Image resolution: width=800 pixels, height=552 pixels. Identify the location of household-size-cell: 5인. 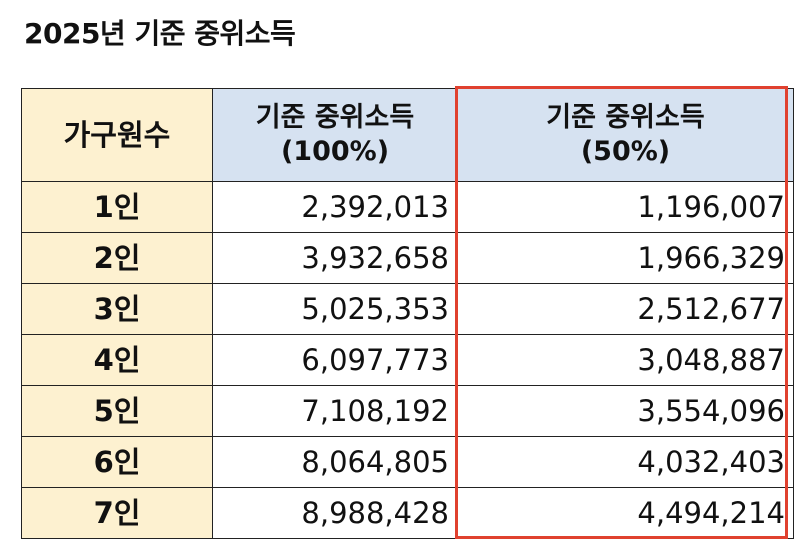
(117, 411).